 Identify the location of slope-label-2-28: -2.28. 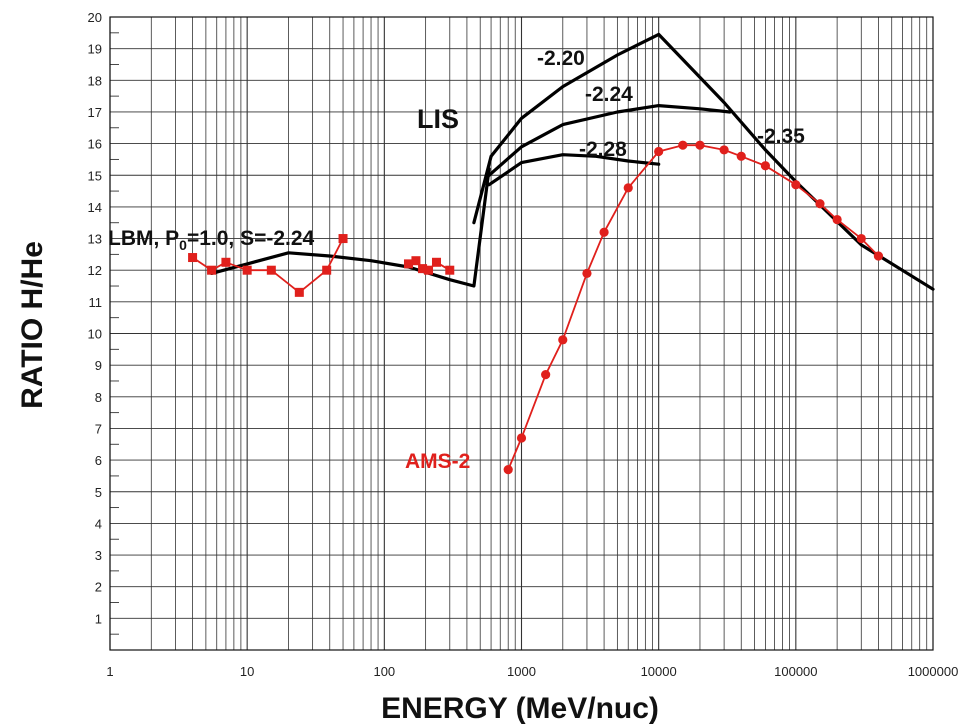
(603, 149).